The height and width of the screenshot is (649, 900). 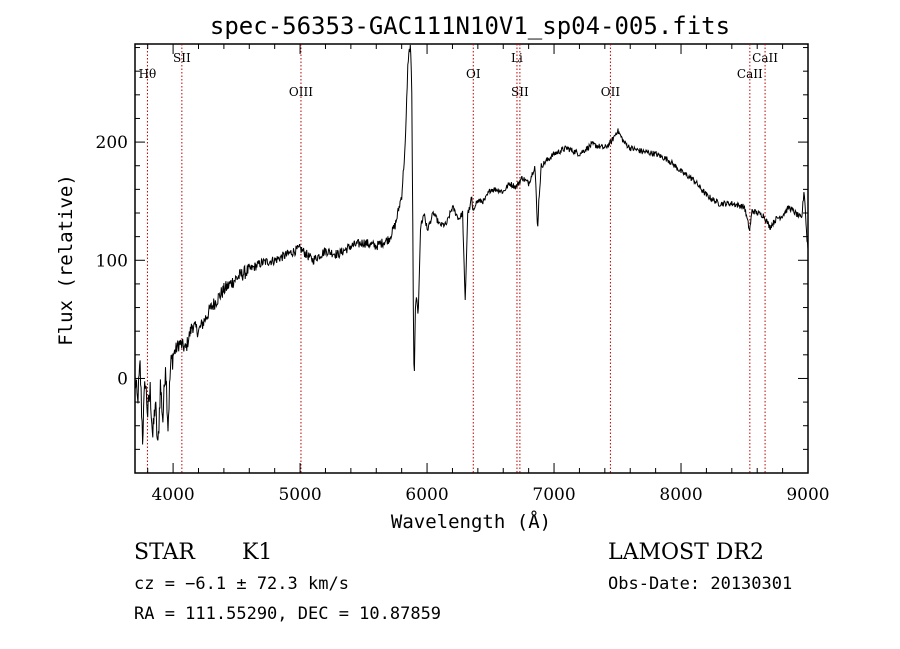 I want to click on spectral-line-labels: Hθ SII OIII OI Li SII OII CaII CaII, so click(x=459, y=75).